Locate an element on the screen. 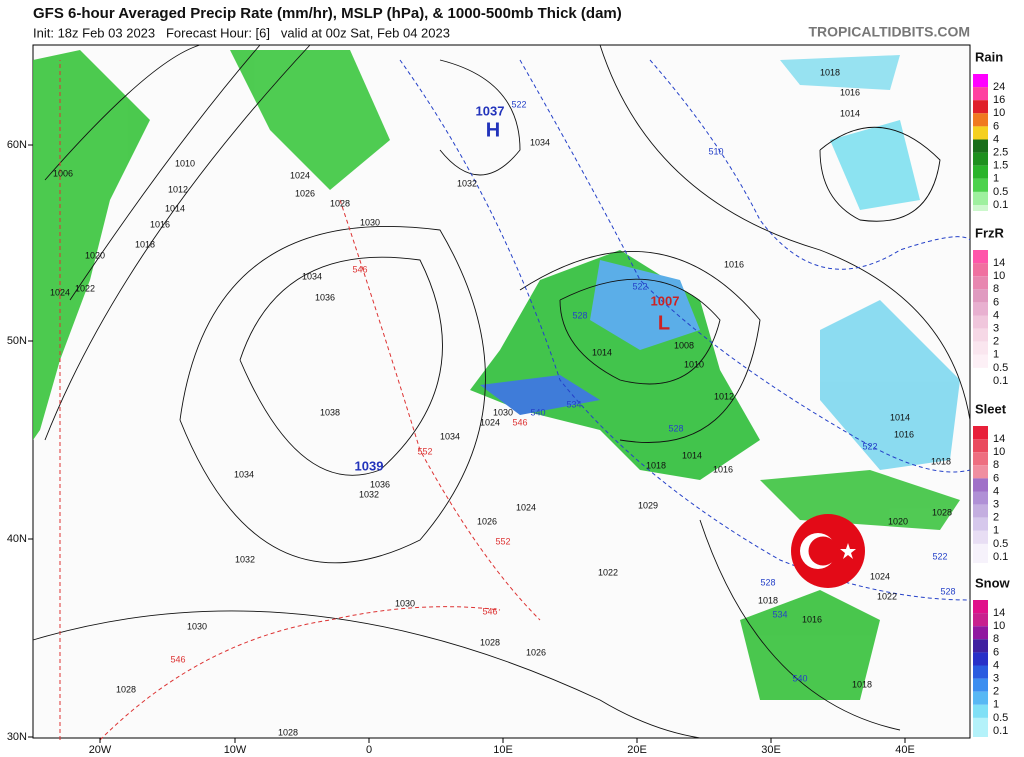  rain-area is located at coordinates (91, 245).